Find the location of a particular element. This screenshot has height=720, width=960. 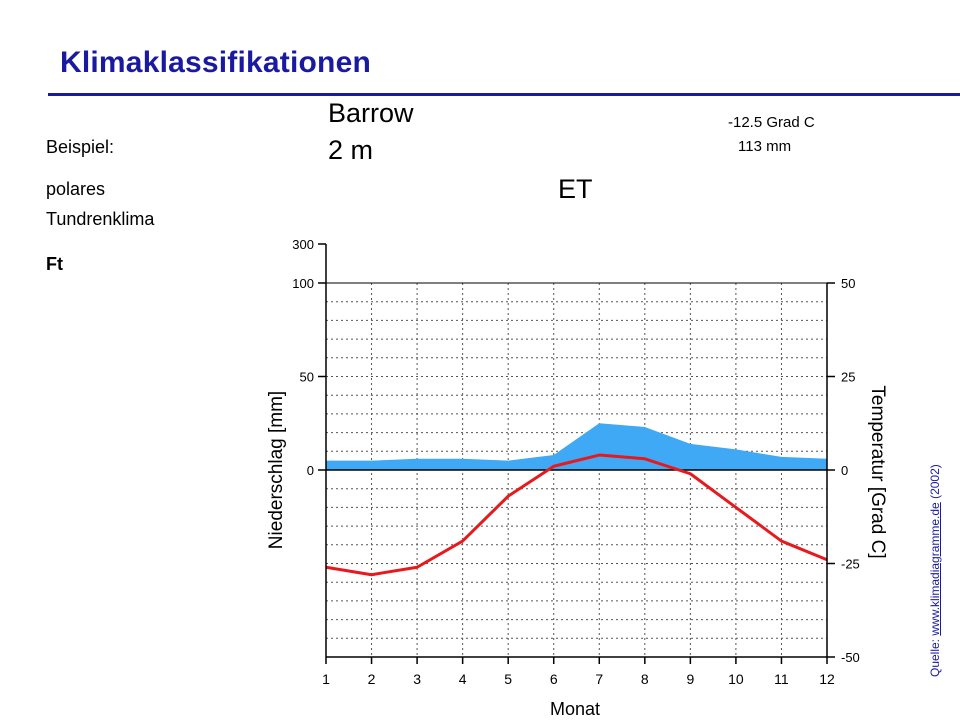

source-suffix: (2002) is located at coordinates (935, 483).